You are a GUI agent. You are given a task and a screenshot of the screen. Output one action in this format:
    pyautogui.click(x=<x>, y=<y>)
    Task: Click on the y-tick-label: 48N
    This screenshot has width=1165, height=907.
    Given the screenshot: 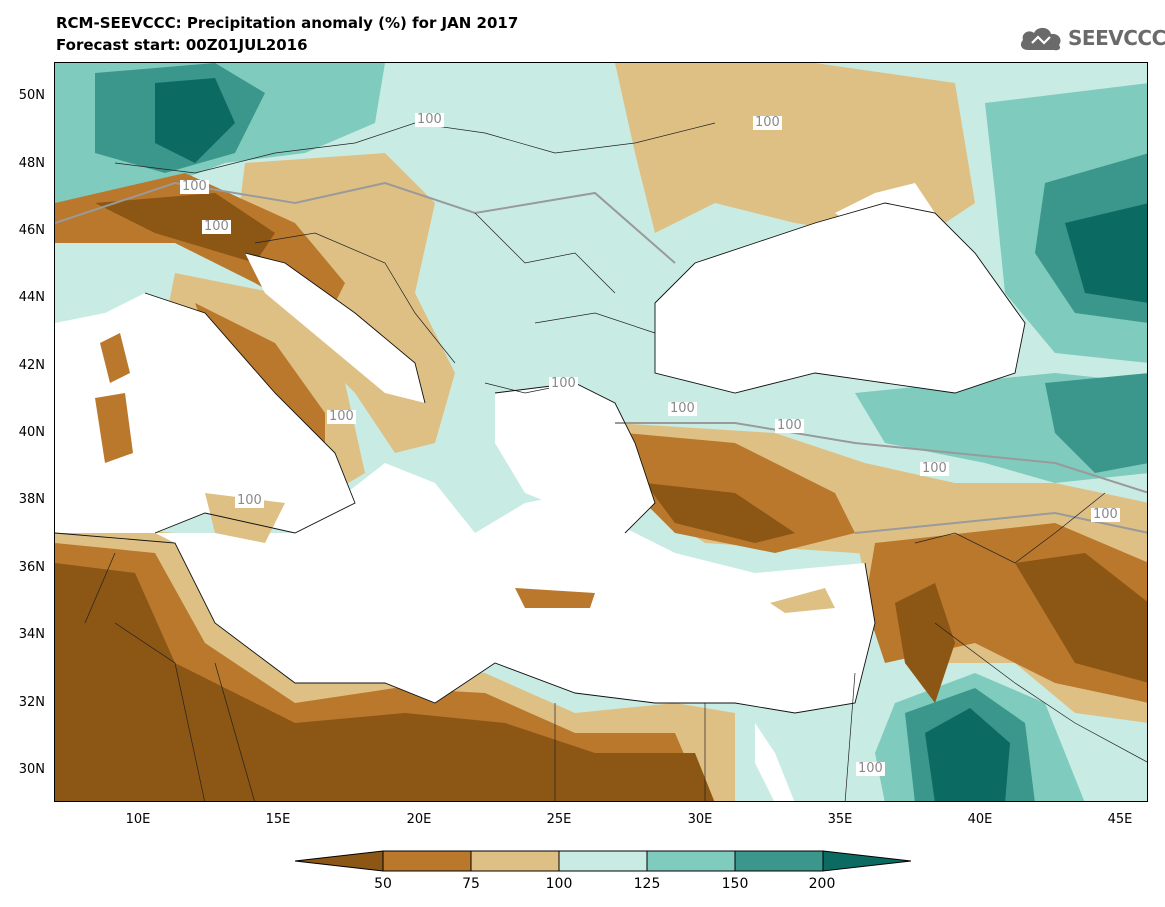 What is the action you would take?
    pyautogui.click(x=31, y=163)
    